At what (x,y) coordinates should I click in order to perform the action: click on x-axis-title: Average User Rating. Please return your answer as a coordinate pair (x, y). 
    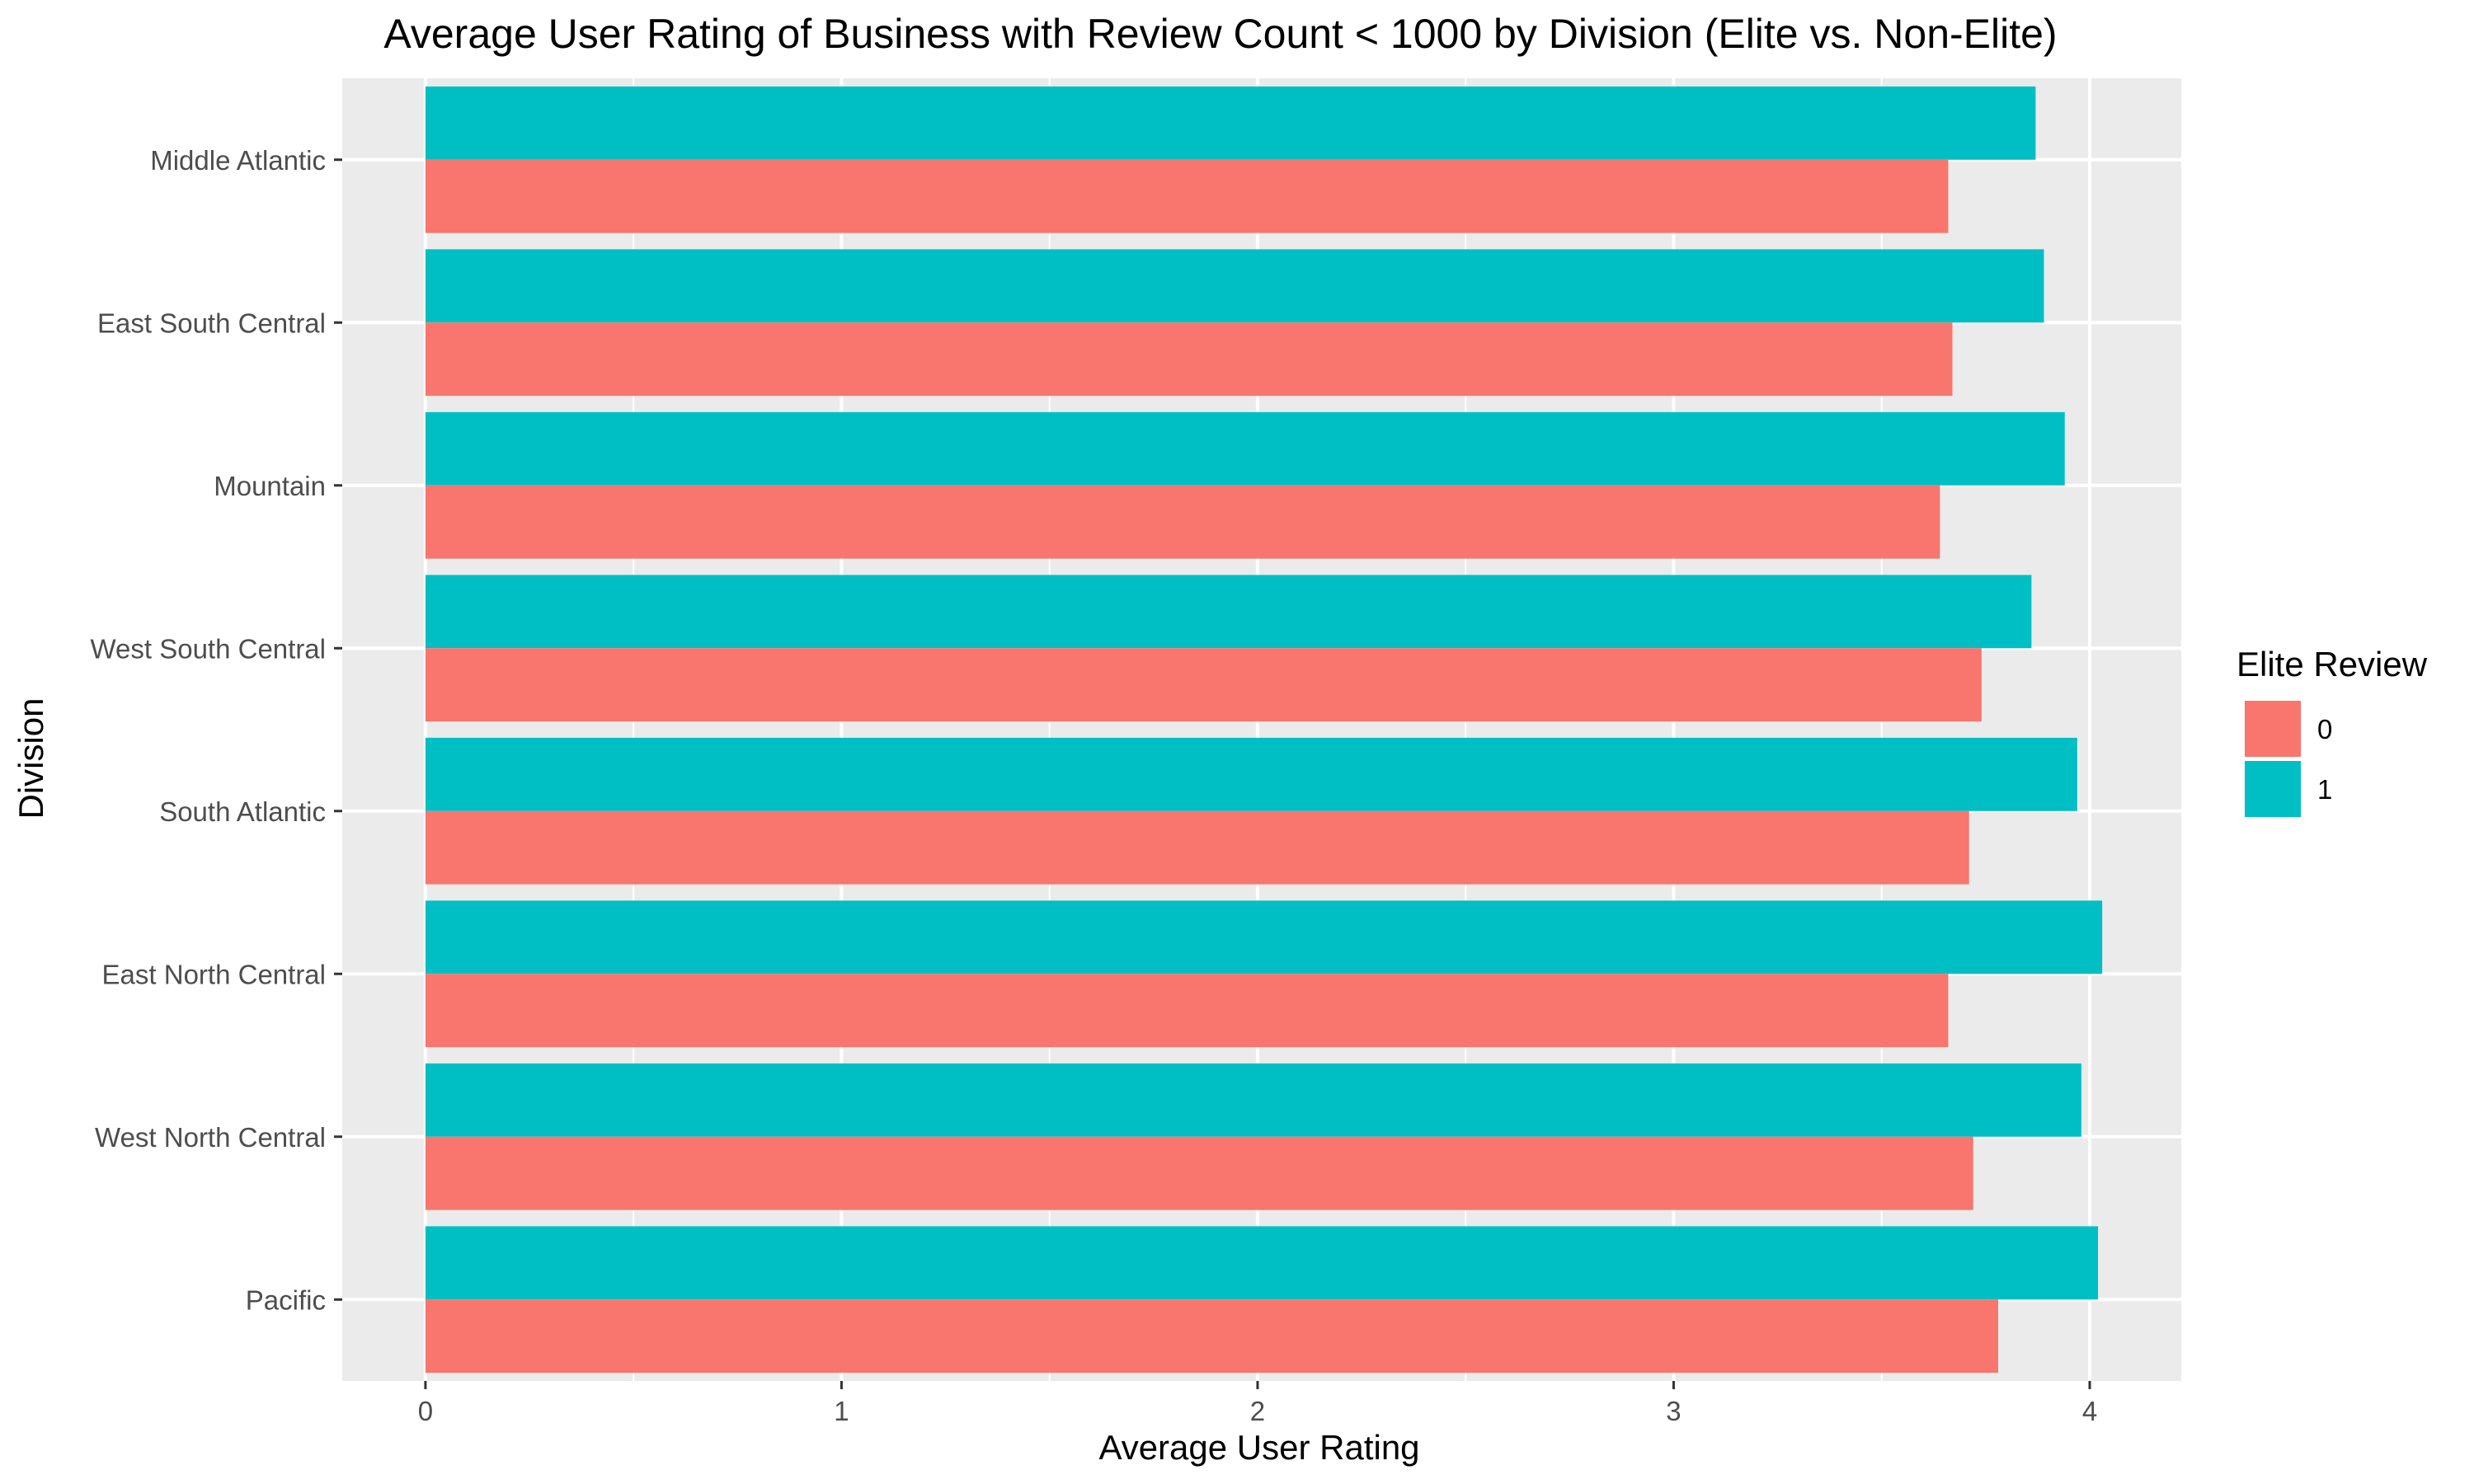
    Looking at the image, I should click on (1258, 1447).